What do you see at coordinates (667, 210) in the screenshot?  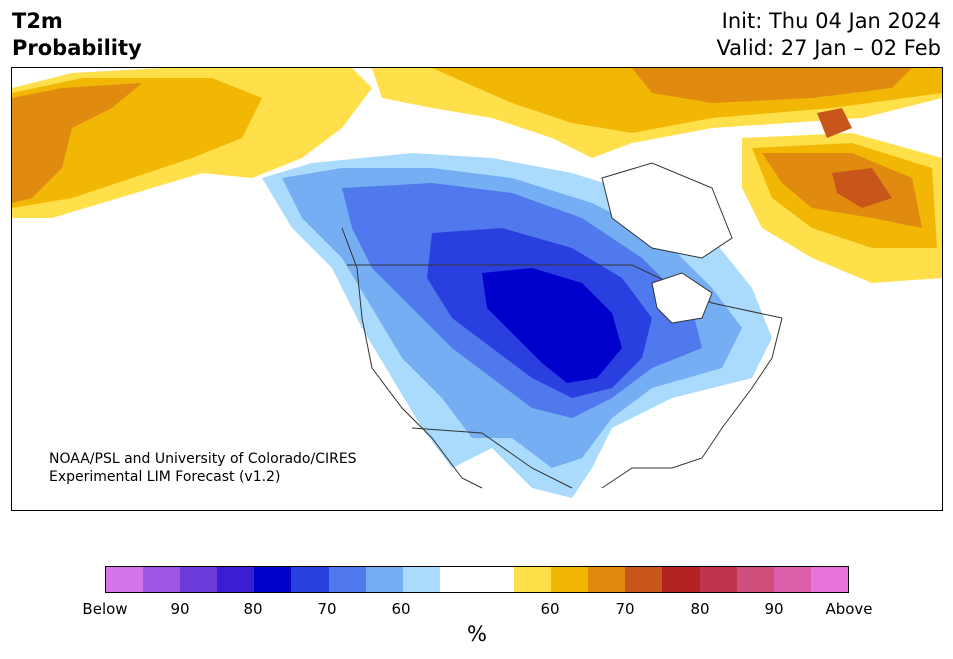 I see `hudson-bay` at bounding box center [667, 210].